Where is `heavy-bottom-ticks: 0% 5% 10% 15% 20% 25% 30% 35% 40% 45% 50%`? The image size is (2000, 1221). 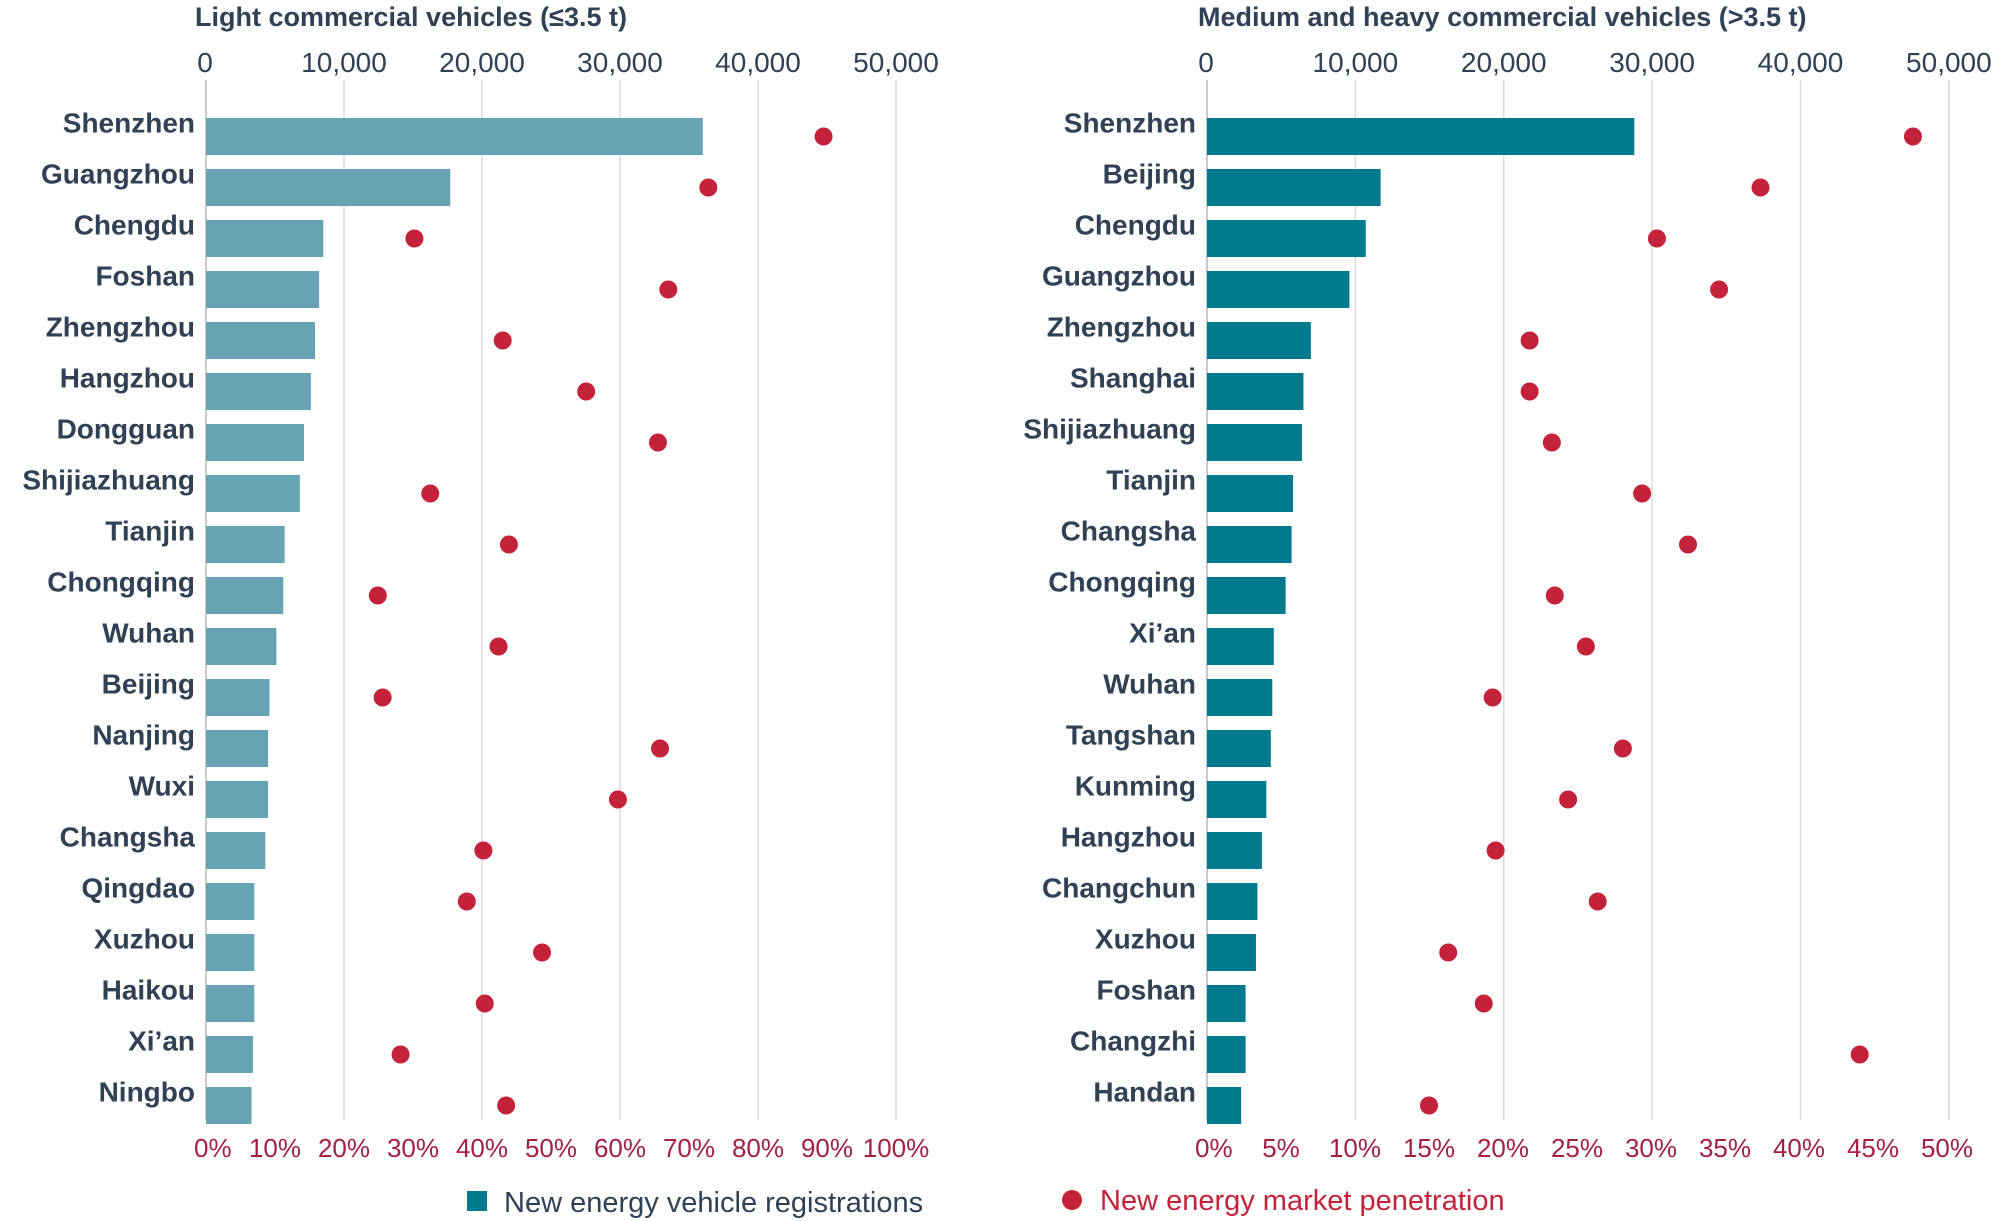 heavy-bottom-ticks: 0% 5% 10% 15% 20% 25% 30% 35% 40% 45% 50% is located at coordinates (1584, 1148).